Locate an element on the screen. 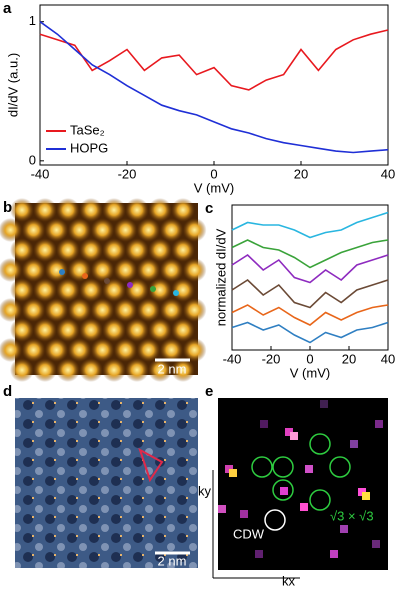 The image size is (397, 591). panel-label: e is located at coordinates (209, 391).